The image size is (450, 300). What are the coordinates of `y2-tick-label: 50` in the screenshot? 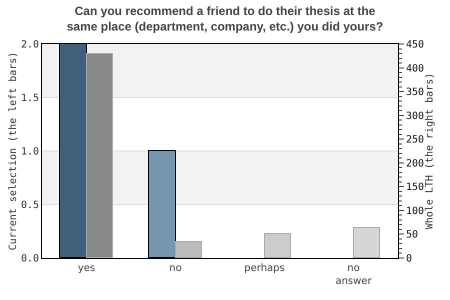 It's located at (412, 235).